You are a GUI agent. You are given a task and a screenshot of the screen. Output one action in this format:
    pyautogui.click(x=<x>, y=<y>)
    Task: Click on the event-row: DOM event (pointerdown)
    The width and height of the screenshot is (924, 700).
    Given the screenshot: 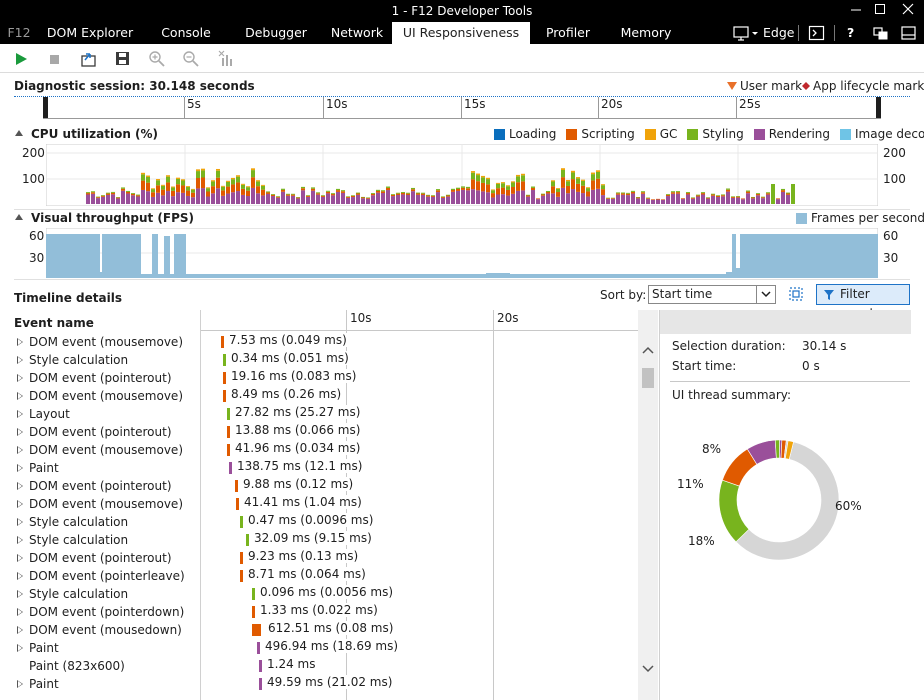 What is the action you would take?
    pyautogui.click(x=100, y=612)
    